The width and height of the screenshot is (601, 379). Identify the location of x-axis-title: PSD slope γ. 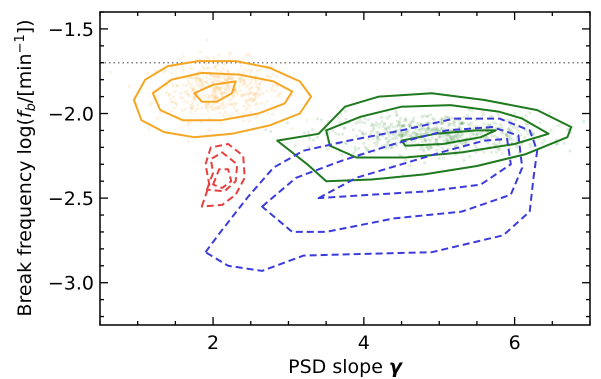
(346, 367).